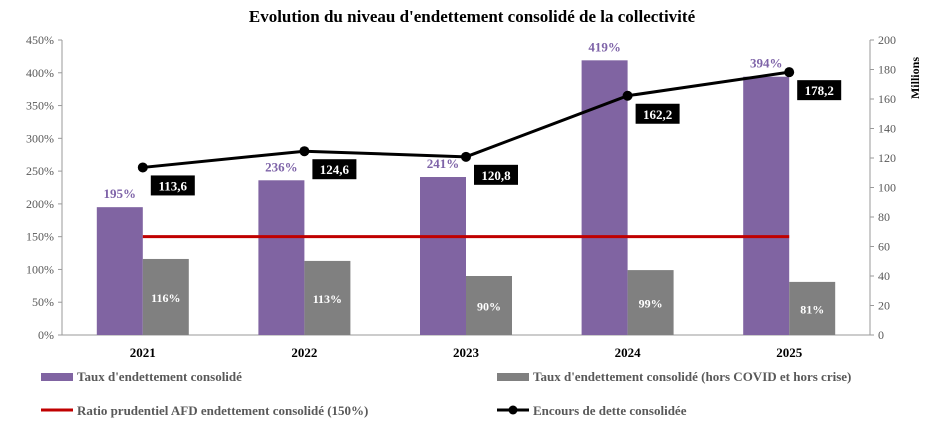 The image size is (945, 434). Describe the element at coordinates (43, 302) in the screenshot. I see `left-tick-label: 50%` at that location.